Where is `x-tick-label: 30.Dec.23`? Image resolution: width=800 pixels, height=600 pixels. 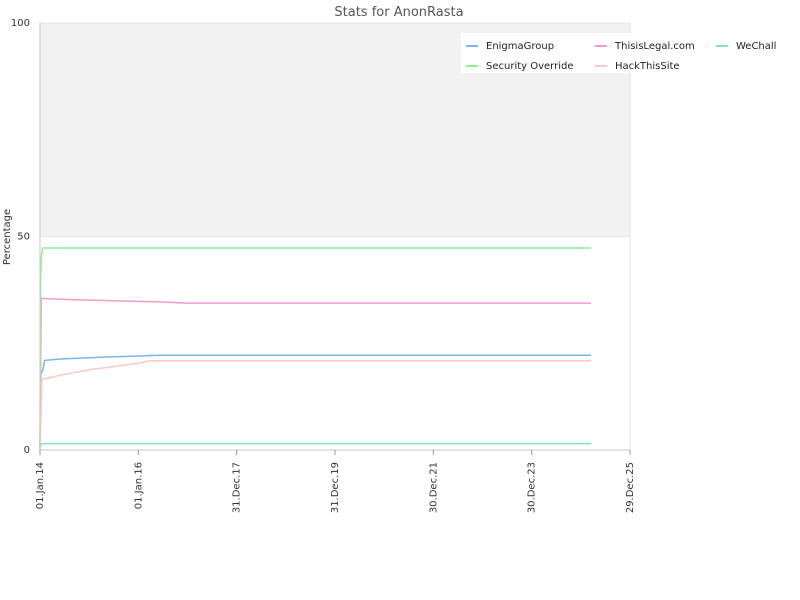
x-tick-label: 30.Dec.23 is located at coordinates (532, 487).